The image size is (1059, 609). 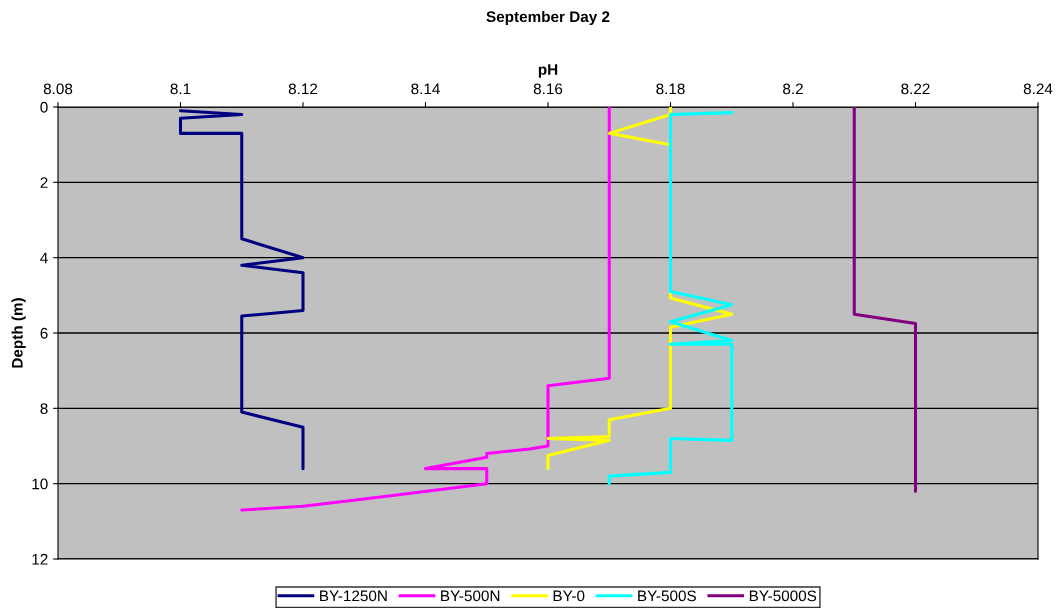 I want to click on x-tick-label: 8.08, so click(x=58, y=89).